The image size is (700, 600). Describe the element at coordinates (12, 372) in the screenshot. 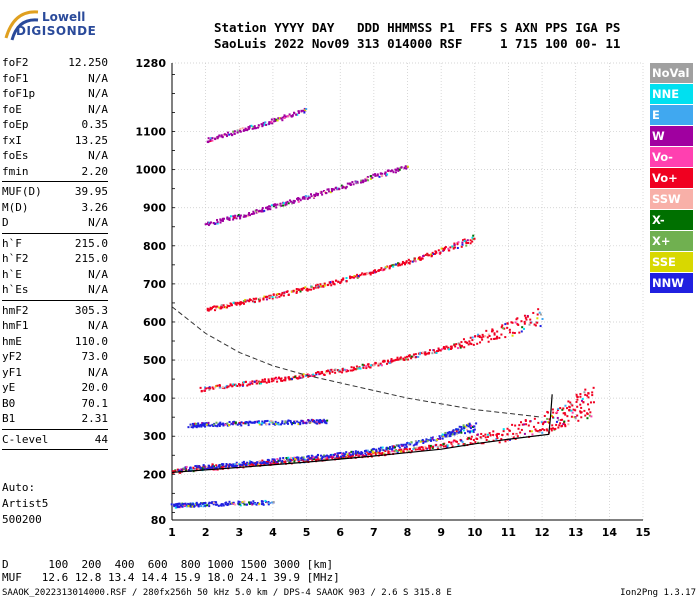

I see `param-name: yF1` at that location.